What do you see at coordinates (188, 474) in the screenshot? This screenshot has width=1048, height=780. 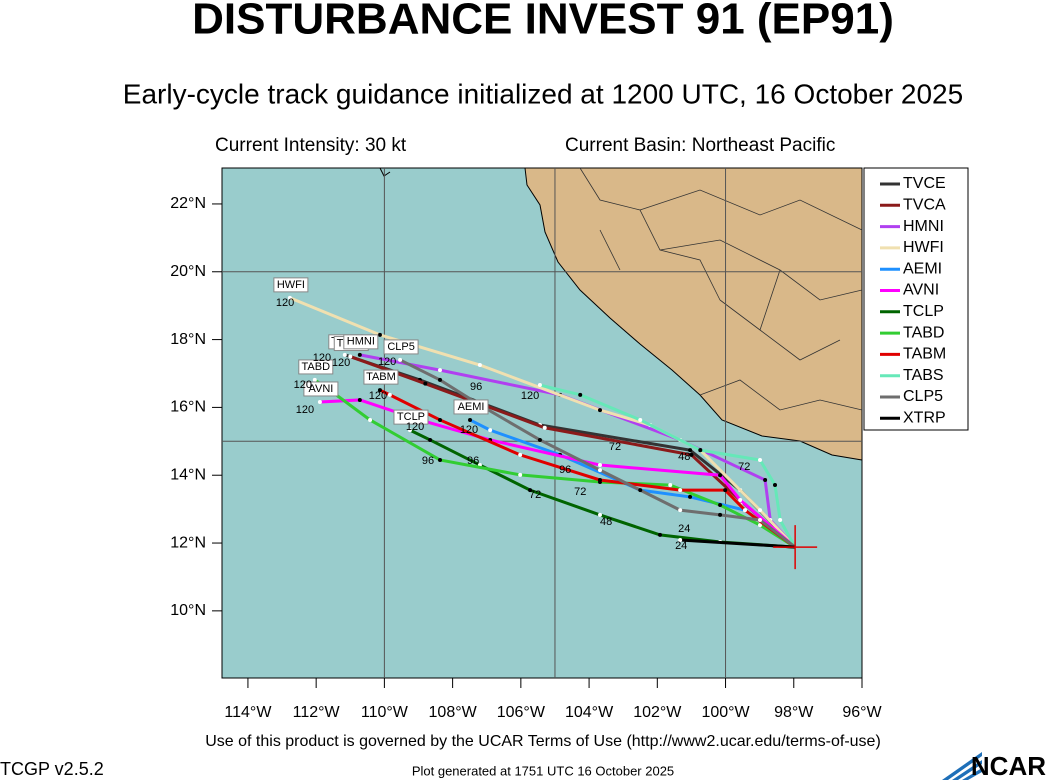 I see `y-tick-label: 14°N` at bounding box center [188, 474].